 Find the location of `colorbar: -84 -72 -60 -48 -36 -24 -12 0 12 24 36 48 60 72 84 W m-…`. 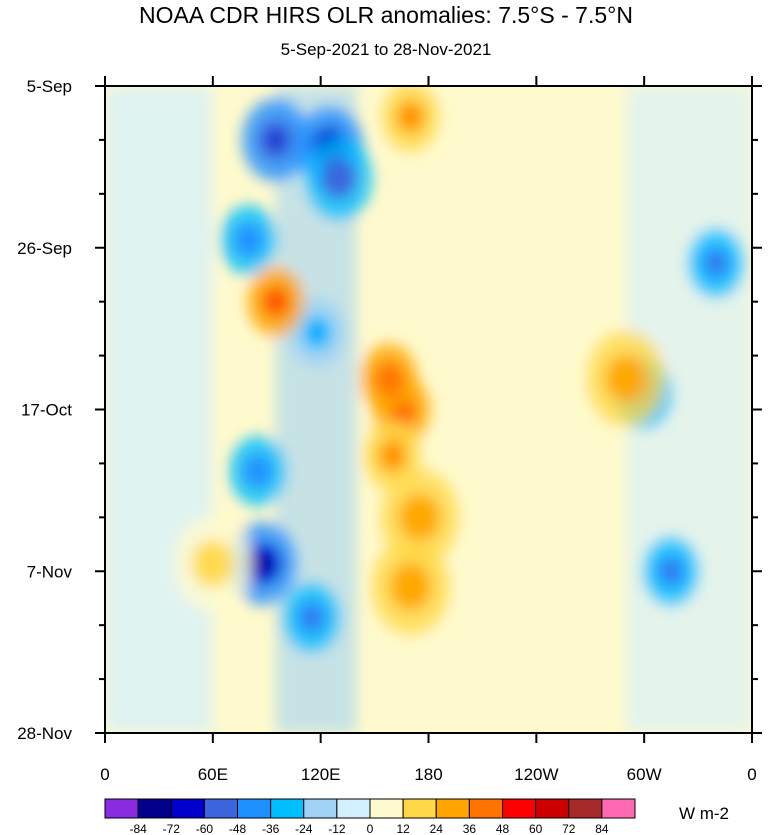

colorbar: -84 -72 -60 -48 -36 -24 -12 0 12 24 36 48 60 72 84 W m-… is located at coordinates (416, 816).